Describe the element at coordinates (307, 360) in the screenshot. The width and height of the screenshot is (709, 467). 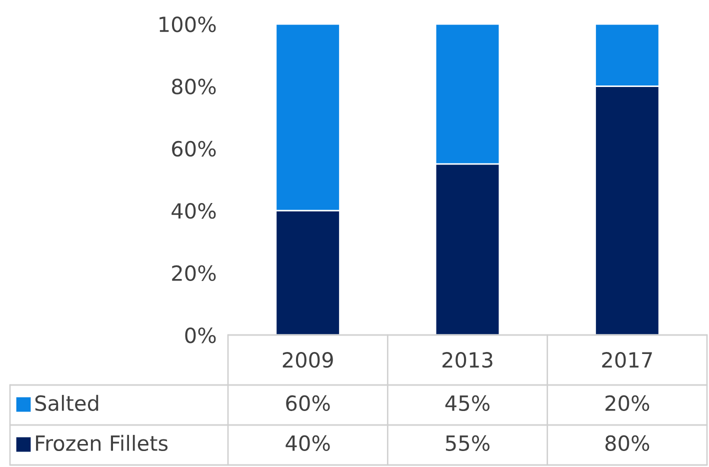
I see `x-tick-label: 2009` at that location.